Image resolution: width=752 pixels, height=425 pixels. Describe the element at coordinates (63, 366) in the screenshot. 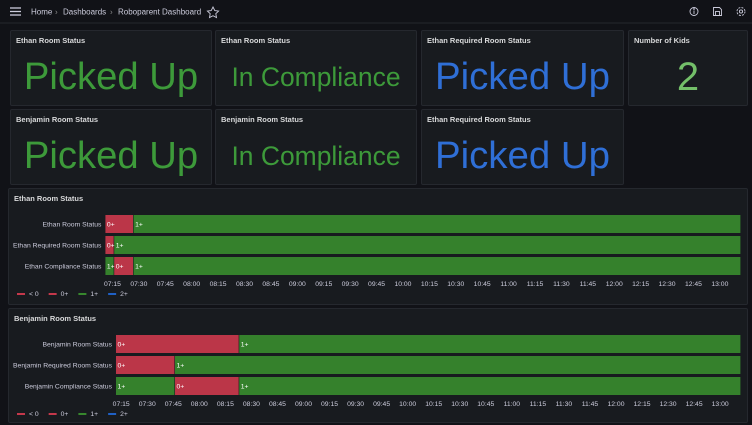

I see `row-label: Benjamin Required Room Status` at that location.